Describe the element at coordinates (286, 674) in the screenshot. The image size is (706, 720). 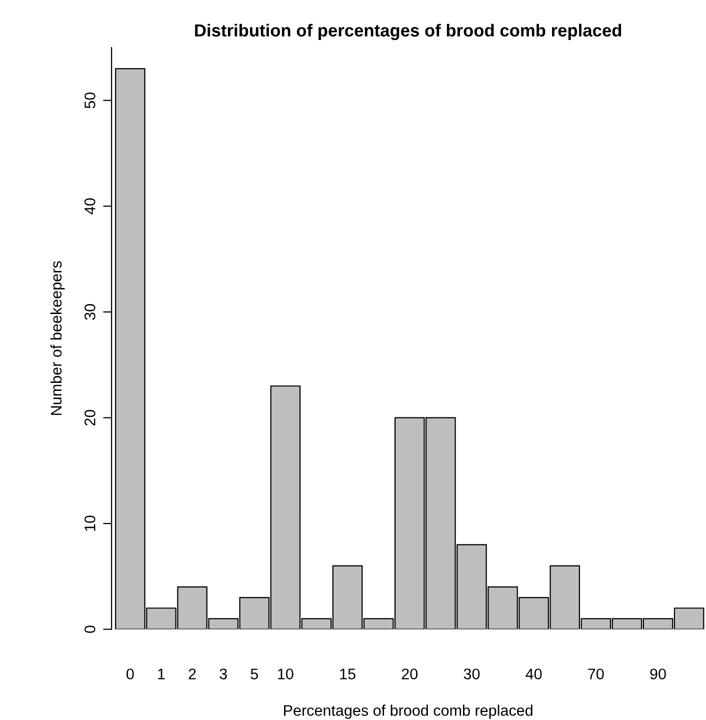
I see `x-tick-label: 10` at that location.